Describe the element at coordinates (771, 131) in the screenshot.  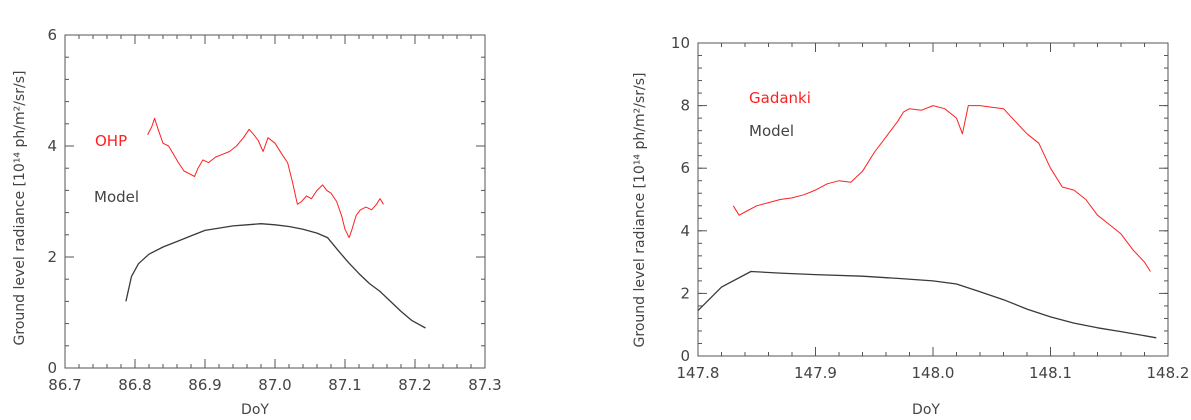
I see `legend-model-right: Model` at that location.